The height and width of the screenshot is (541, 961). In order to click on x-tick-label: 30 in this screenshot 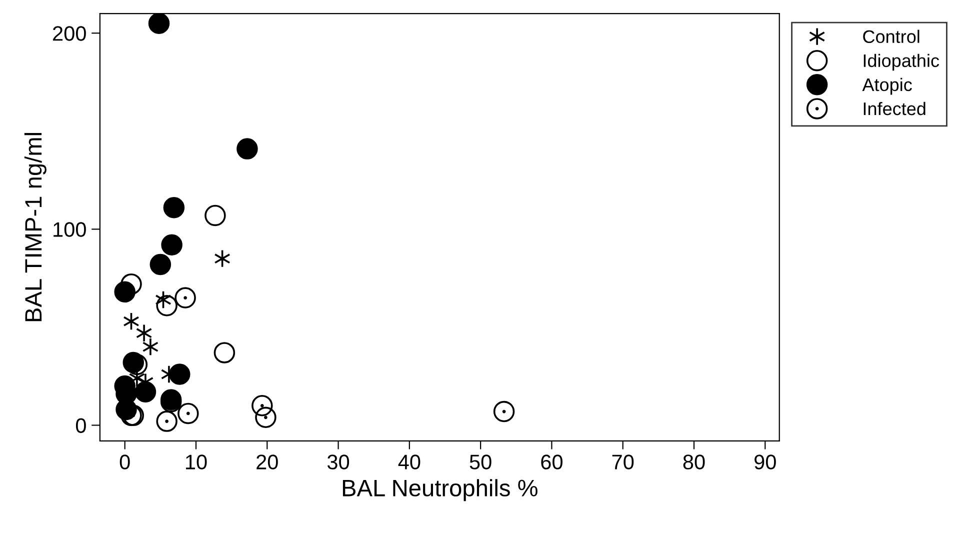, I will do `click(338, 462)`.